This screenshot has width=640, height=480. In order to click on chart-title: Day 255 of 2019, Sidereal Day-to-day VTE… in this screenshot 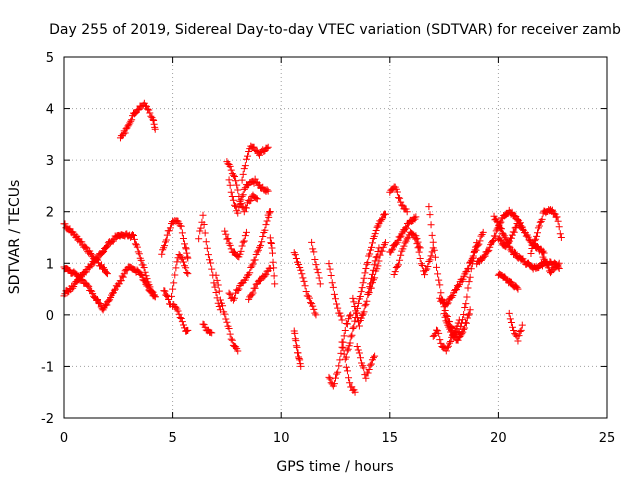, I will do `click(335, 30)`.